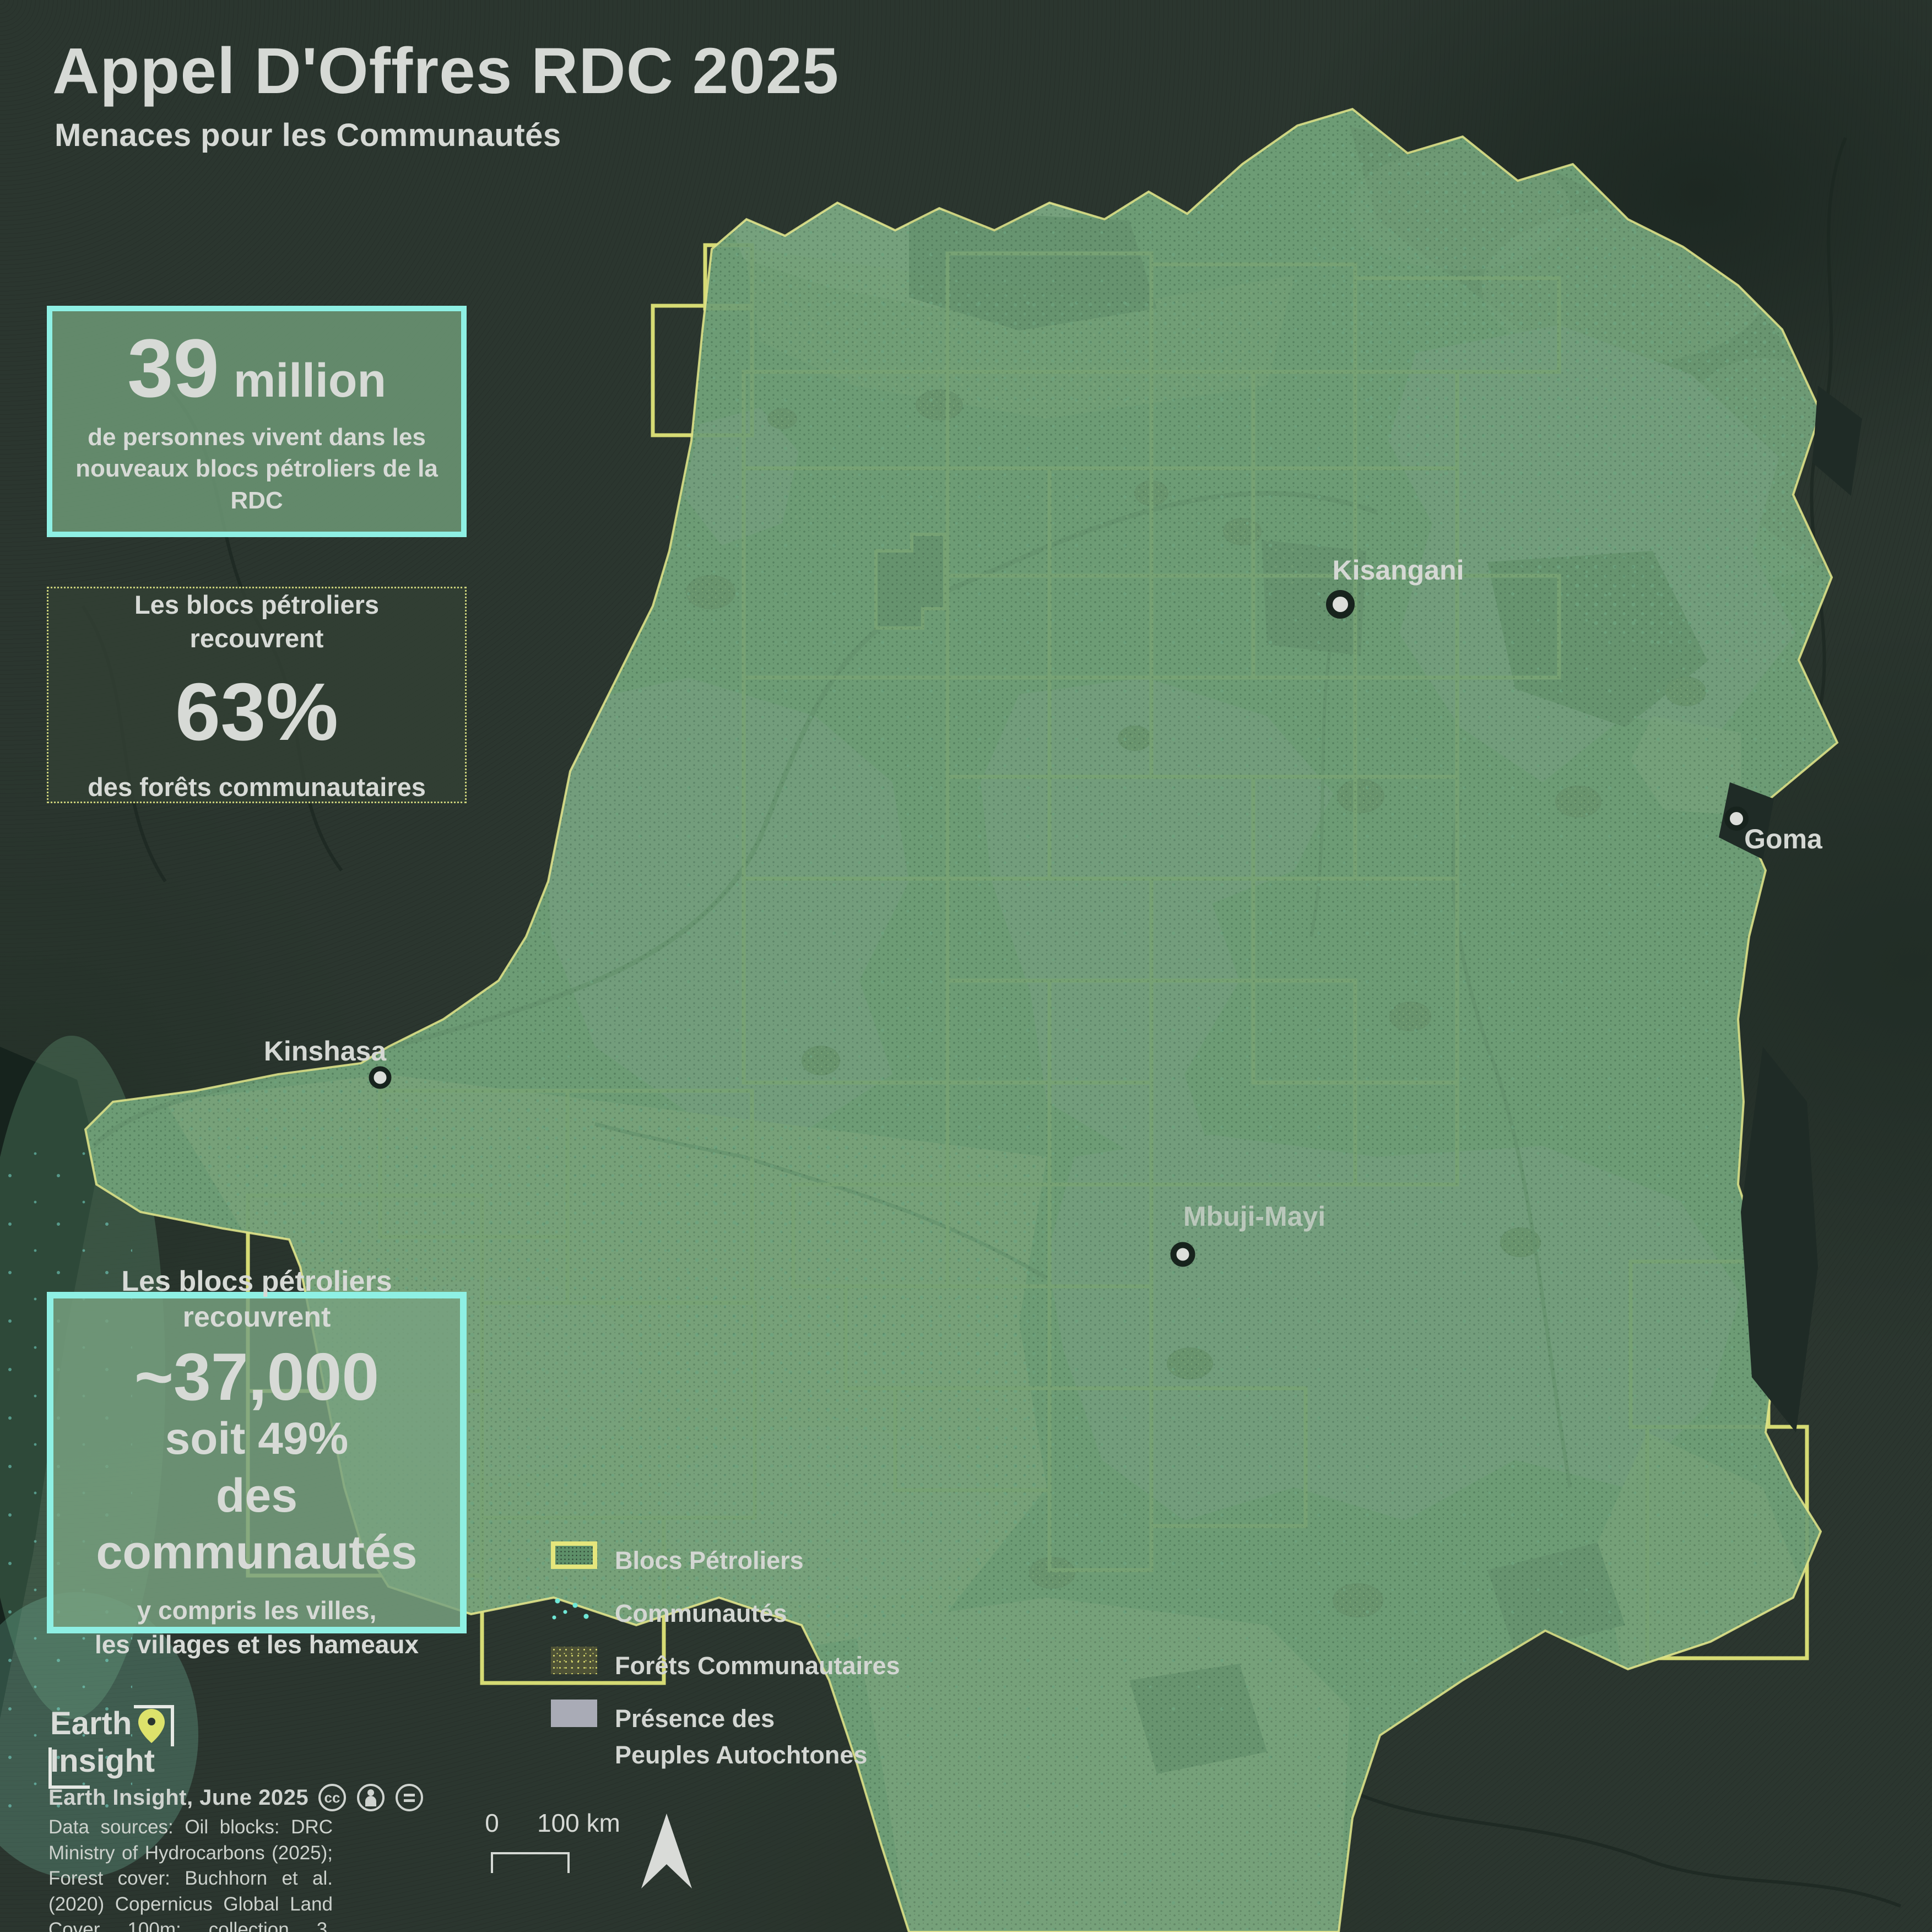 This screenshot has width=1932, height=1932. Describe the element at coordinates (410, 1798) in the screenshot. I see `cc-nd-icon` at that location.